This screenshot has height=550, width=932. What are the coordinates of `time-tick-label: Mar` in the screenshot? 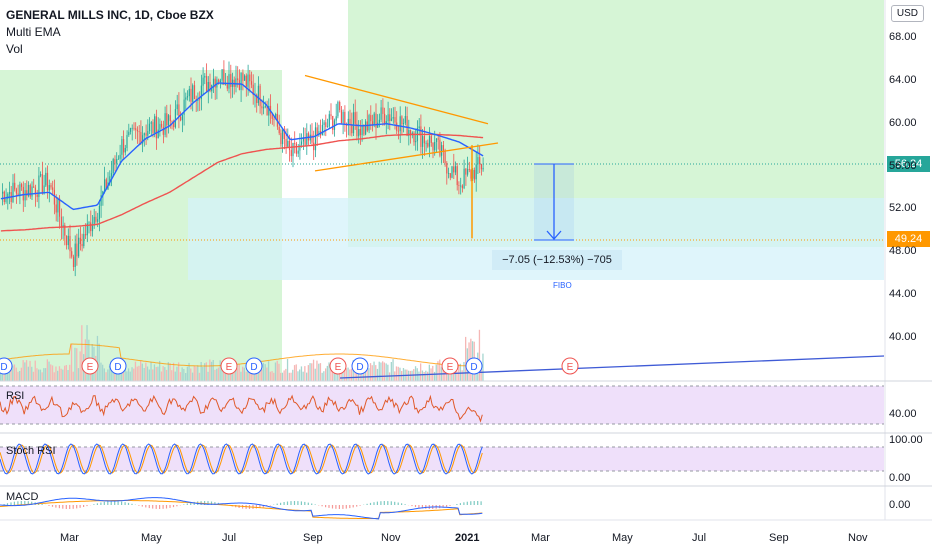 It's located at (540, 538).